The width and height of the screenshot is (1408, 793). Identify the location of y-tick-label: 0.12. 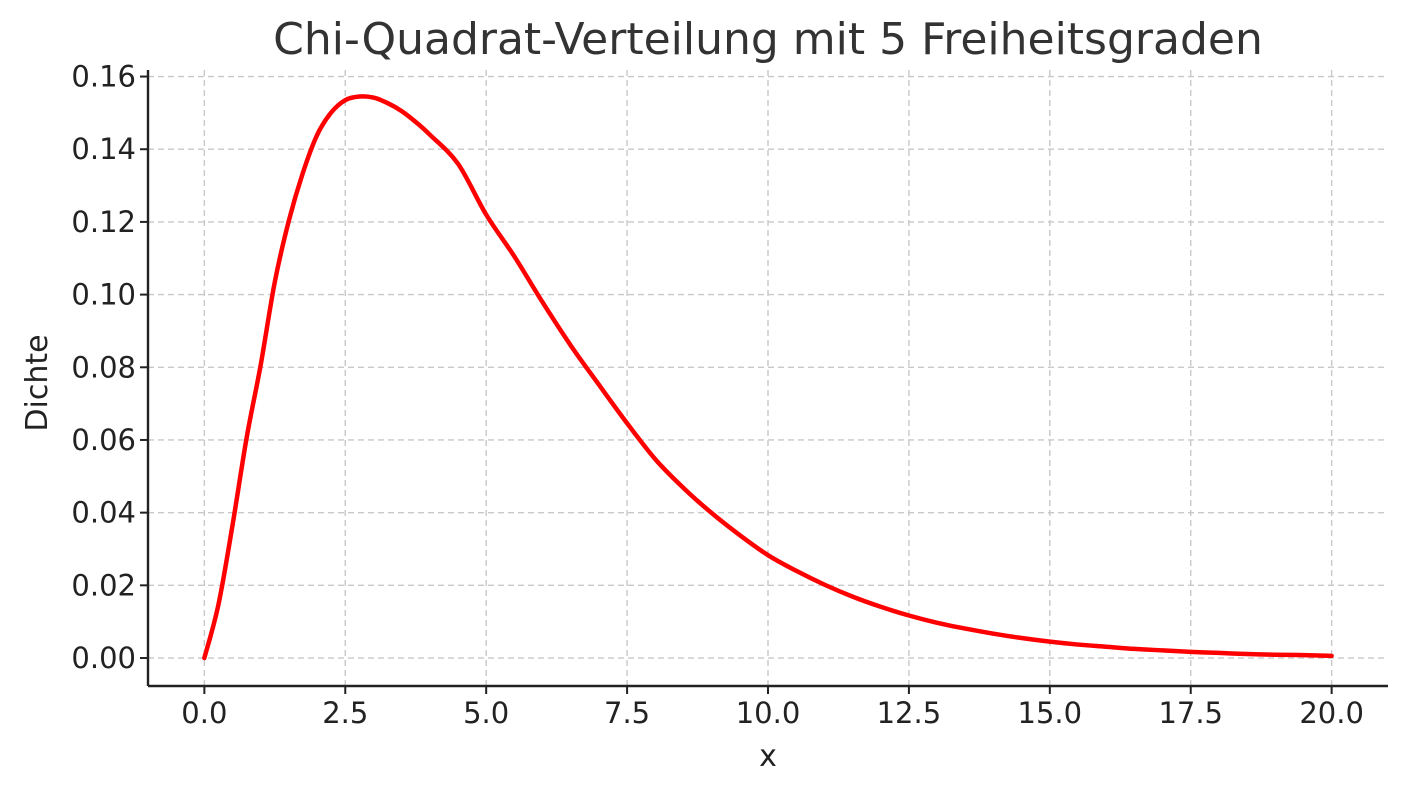
(103, 222).